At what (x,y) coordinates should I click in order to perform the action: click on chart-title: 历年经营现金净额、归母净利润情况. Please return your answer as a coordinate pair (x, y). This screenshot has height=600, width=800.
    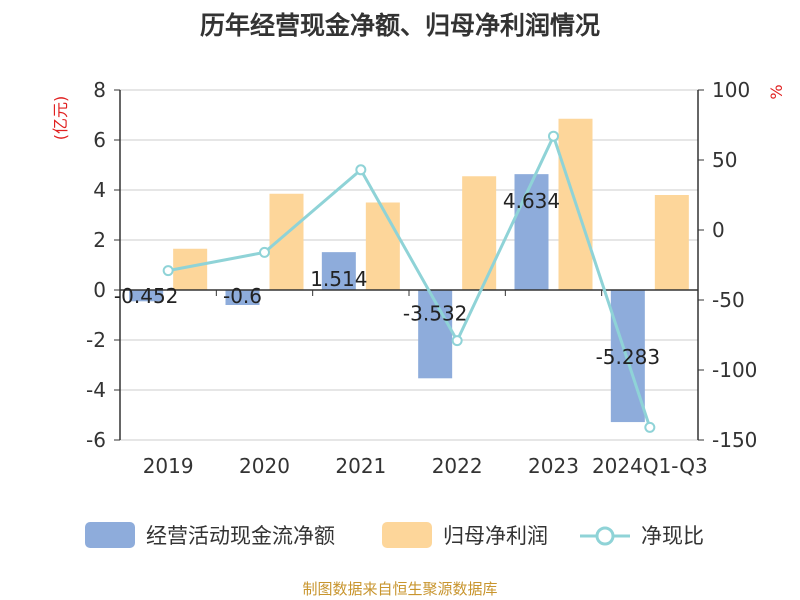
    Looking at the image, I should click on (400, 25).